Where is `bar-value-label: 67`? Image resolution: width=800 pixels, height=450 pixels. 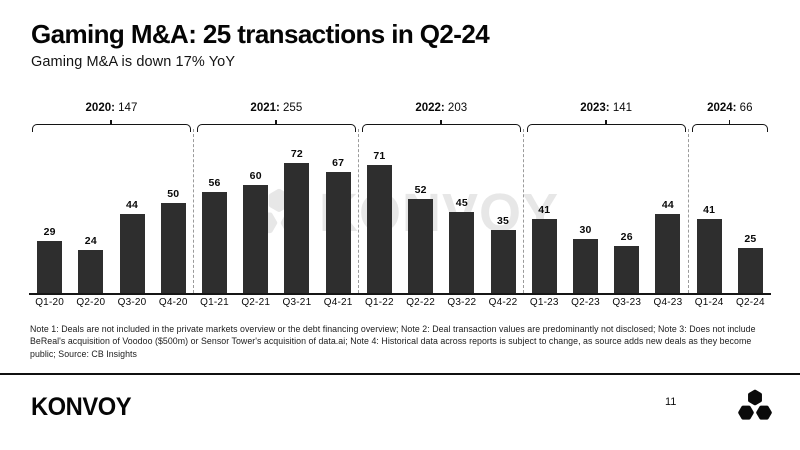 bar-value-label: 67 is located at coordinates (338, 163).